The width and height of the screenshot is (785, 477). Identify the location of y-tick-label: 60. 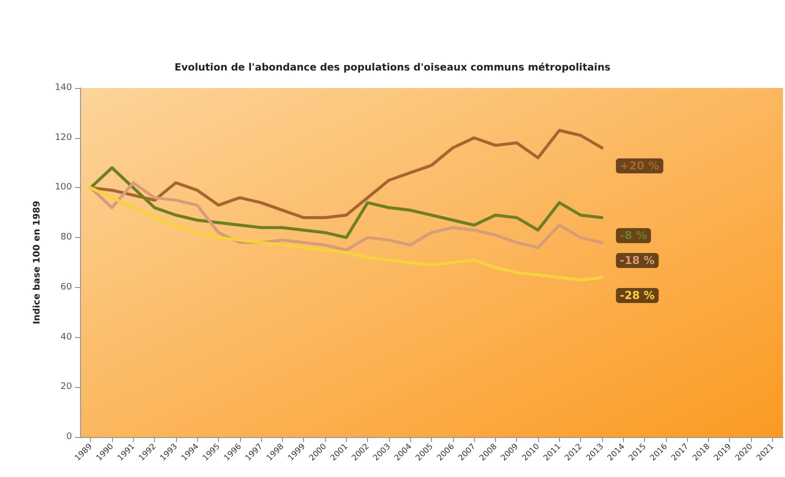
(66, 287).